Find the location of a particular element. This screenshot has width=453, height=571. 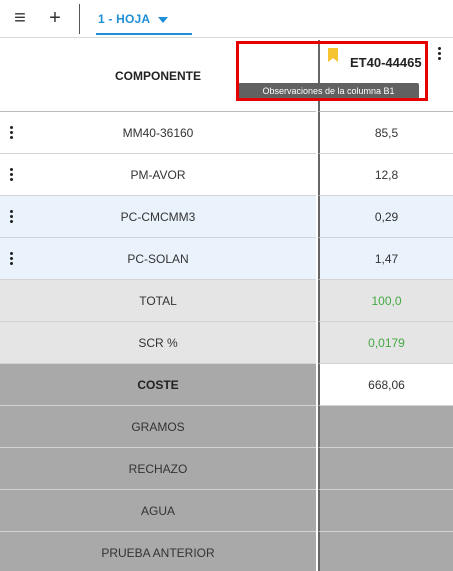

table-row: PC-CMCMM3 0,29 is located at coordinates (226, 217).